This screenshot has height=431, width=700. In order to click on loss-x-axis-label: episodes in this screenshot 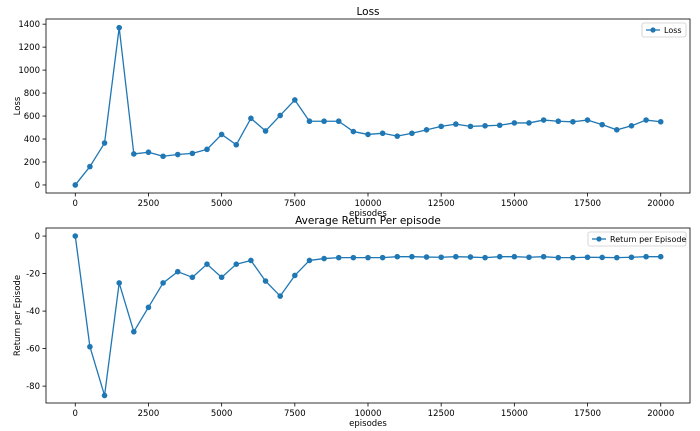, I will do `click(368, 214)`.